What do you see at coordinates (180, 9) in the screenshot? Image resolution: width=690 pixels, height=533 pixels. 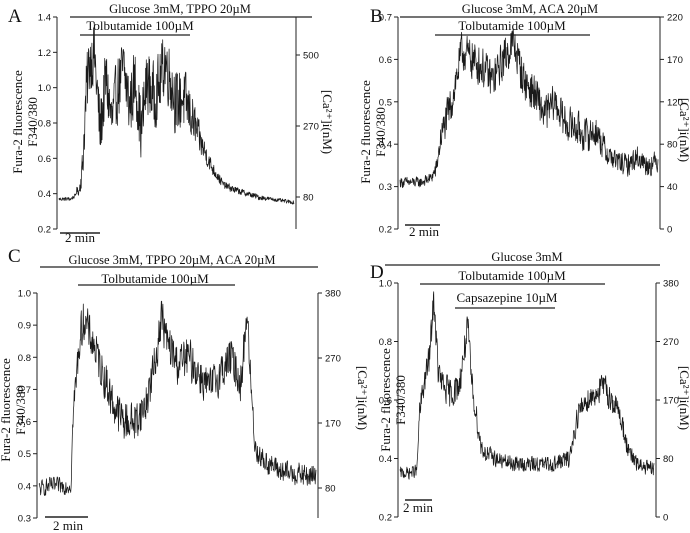 I see `panel-a-header: Glucose 3mM, TPPO 20µM` at bounding box center [180, 9].